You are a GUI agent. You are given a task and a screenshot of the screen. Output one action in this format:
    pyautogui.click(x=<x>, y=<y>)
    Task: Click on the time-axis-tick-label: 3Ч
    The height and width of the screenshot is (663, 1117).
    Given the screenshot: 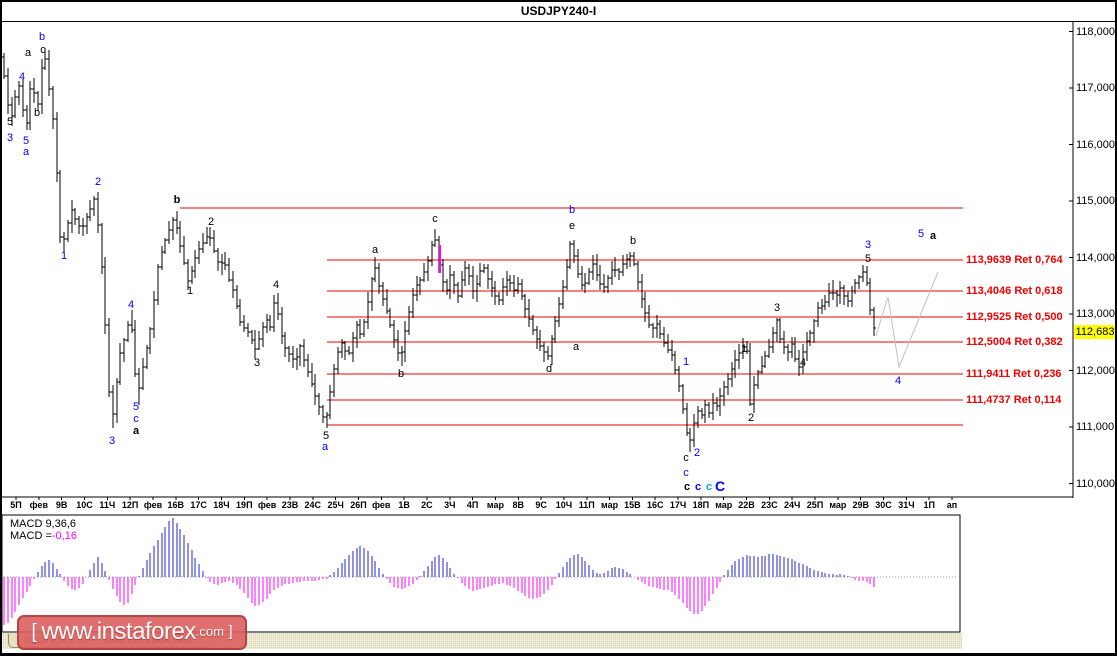 What is the action you would take?
    pyautogui.click(x=450, y=505)
    